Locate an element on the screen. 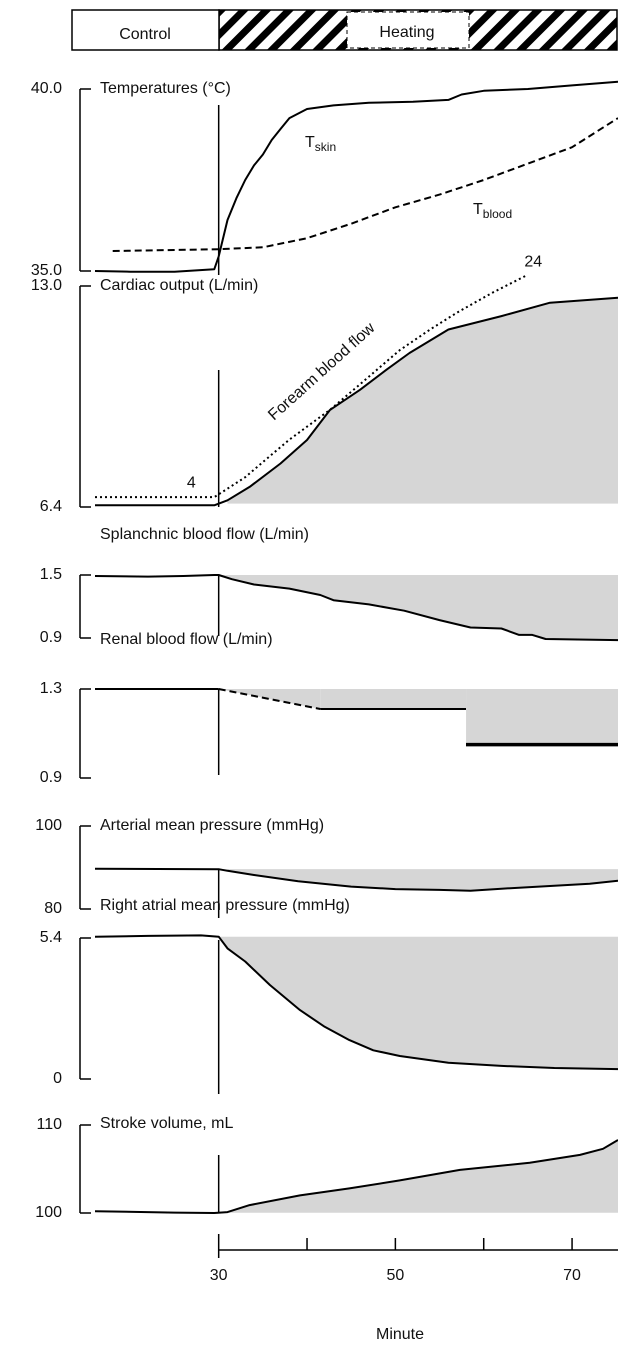  y-tick-label: 13.0 is located at coordinates (46, 285).